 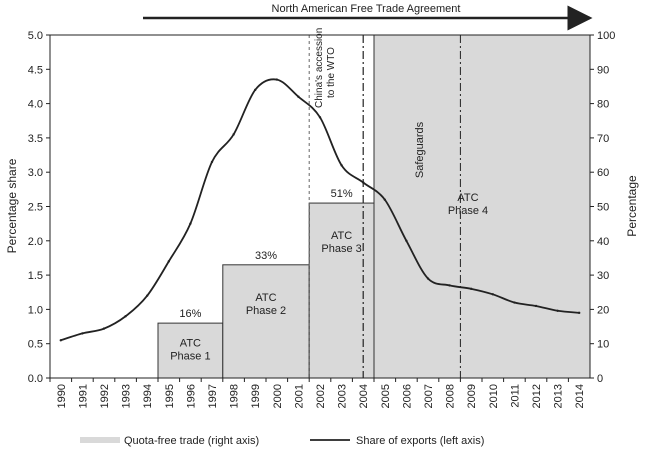 I want to click on right-tick-label: 70, so click(x=603, y=139).